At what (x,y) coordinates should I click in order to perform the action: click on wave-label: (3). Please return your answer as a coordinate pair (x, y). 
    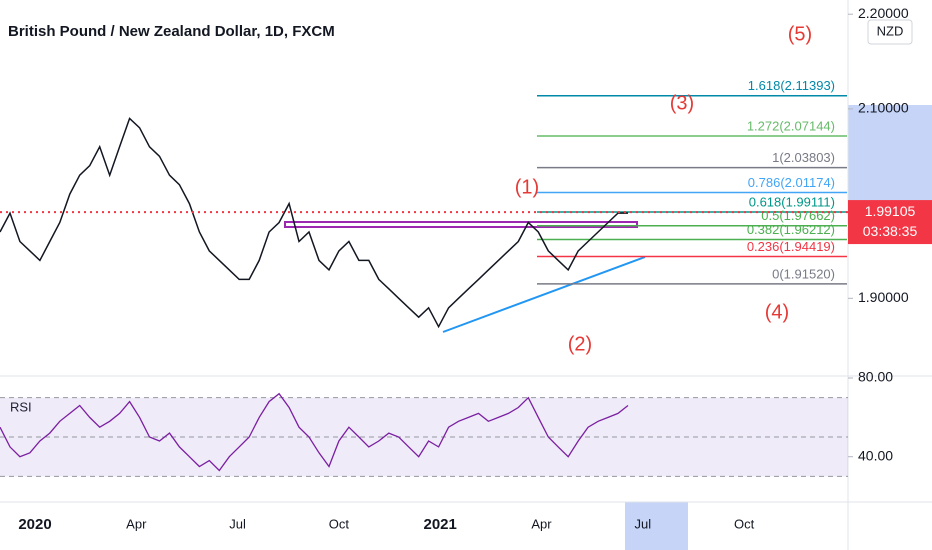
    Looking at the image, I should click on (682, 103).